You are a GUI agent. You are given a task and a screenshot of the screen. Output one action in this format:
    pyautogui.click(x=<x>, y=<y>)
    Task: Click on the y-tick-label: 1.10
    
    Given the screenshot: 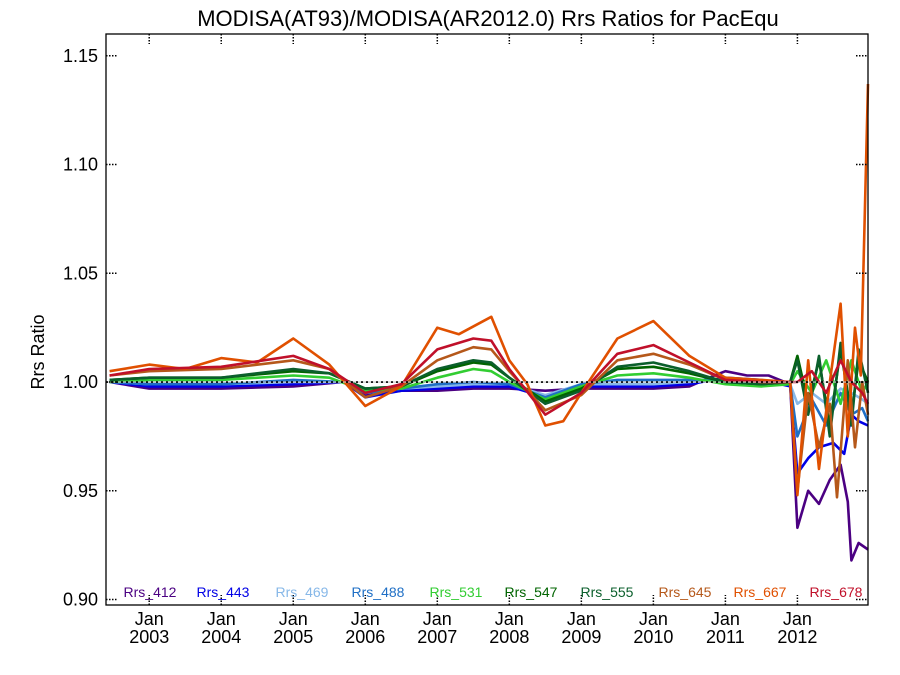 What is the action you would take?
    pyautogui.click(x=80, y=165)
    